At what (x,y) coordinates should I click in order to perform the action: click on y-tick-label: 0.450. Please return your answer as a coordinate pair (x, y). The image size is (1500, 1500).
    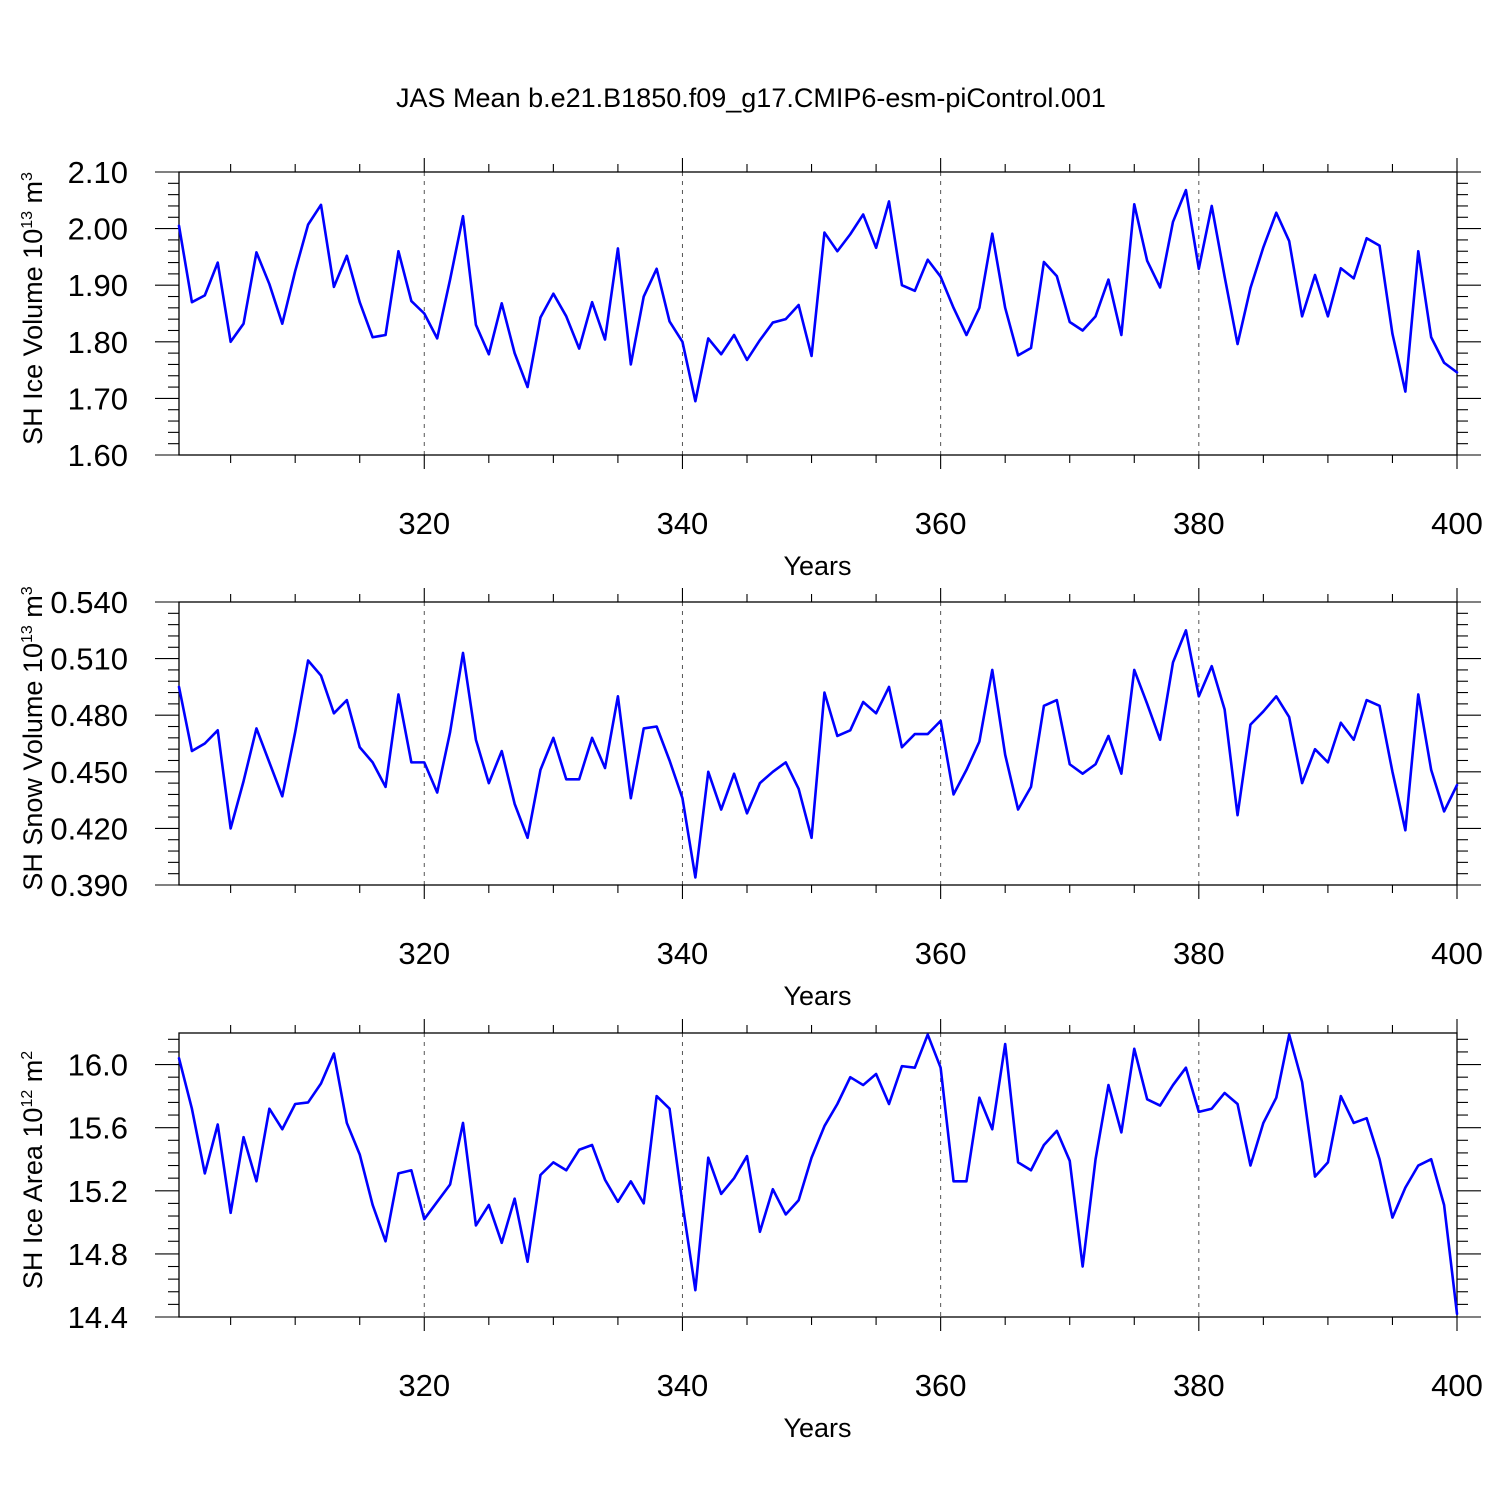
    Looking at the image, I should click on (89, 772).